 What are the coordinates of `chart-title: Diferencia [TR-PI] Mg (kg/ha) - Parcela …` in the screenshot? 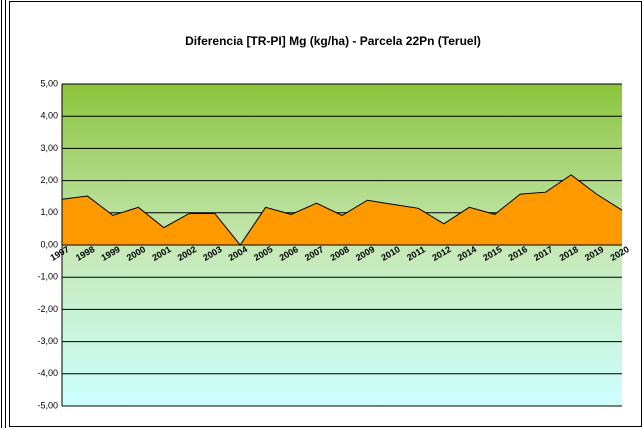 It's located at (333, 41).